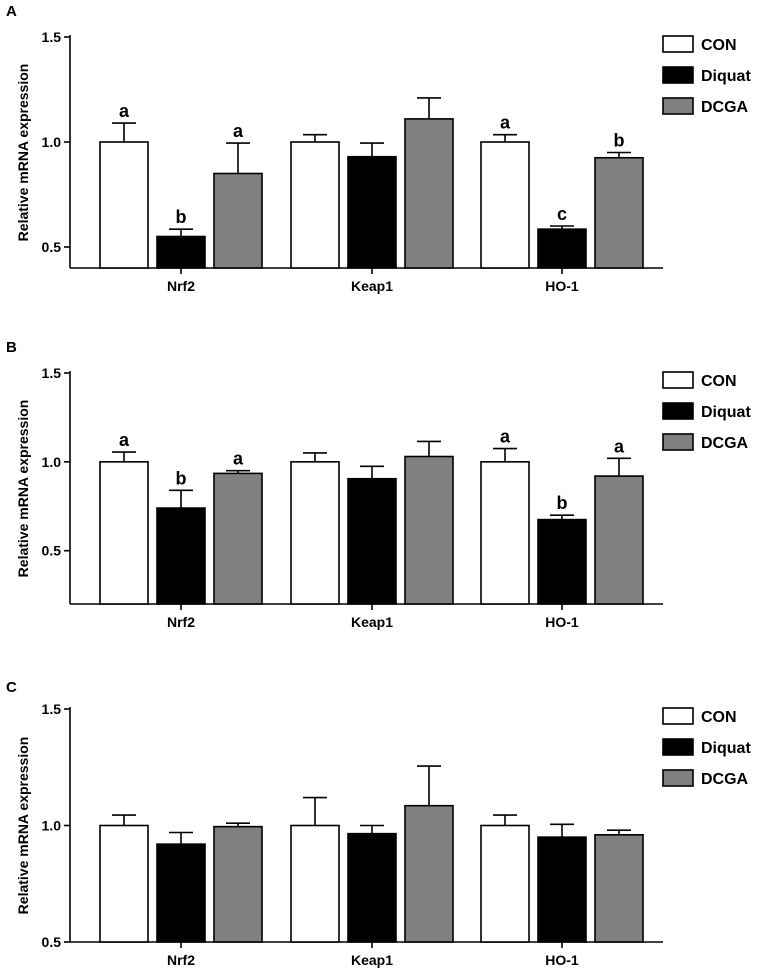  I want to click on significance-letter: c, so click(562, 214).